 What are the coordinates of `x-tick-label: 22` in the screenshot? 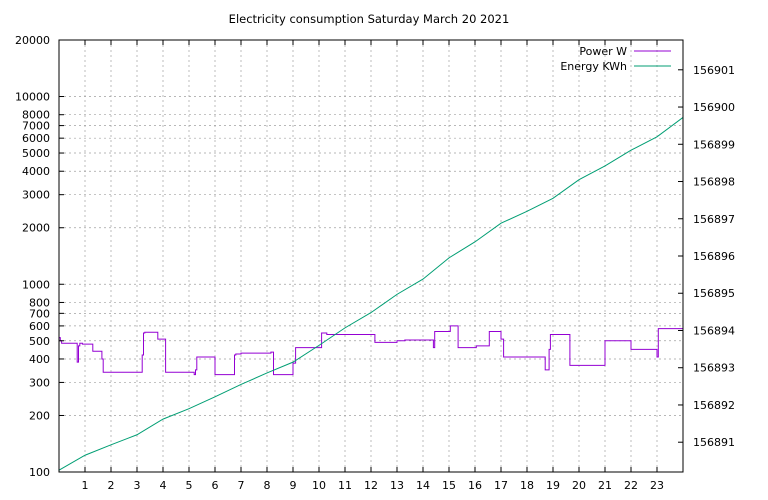 It's located at (631, 485).